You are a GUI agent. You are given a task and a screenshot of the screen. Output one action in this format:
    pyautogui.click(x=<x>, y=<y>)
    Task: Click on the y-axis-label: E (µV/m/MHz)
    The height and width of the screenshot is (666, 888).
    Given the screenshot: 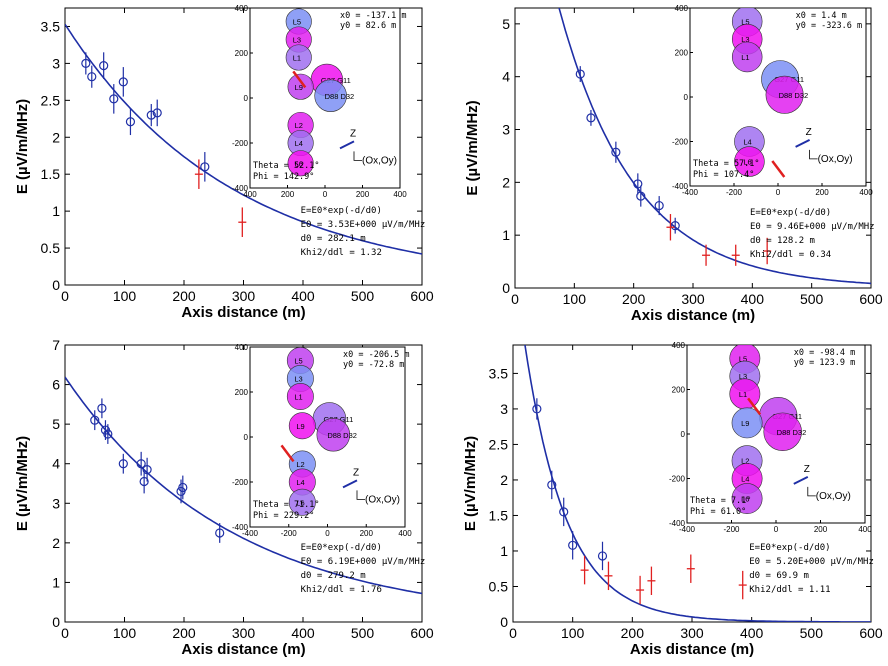 What is the action you would take?
    pyautogui.click(x=470, y=483)
    